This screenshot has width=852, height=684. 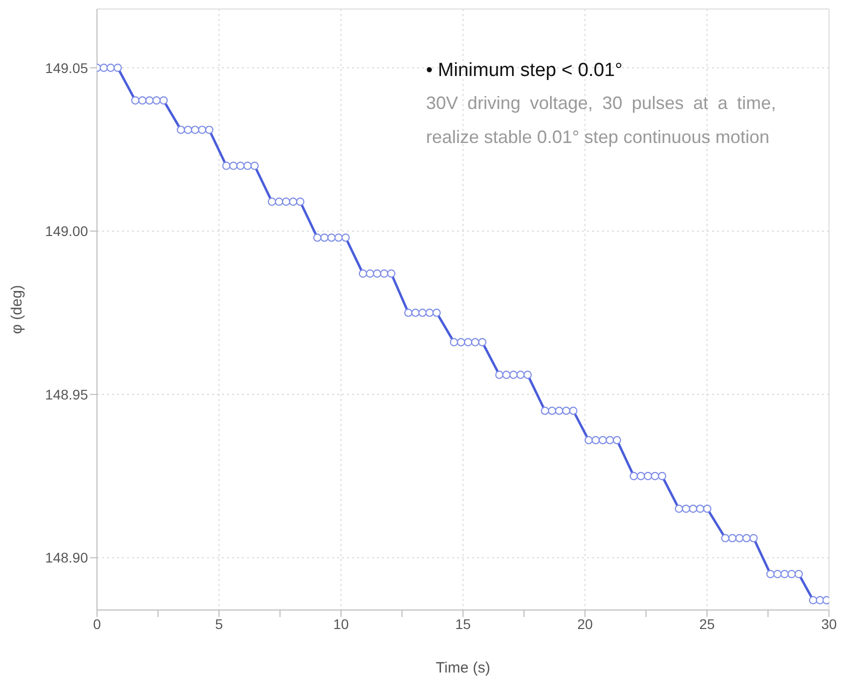 What do you see at coordinates (585, 624) in the screenshot?
I see `x-tick-label: 20` at bounding box center [585, 624].